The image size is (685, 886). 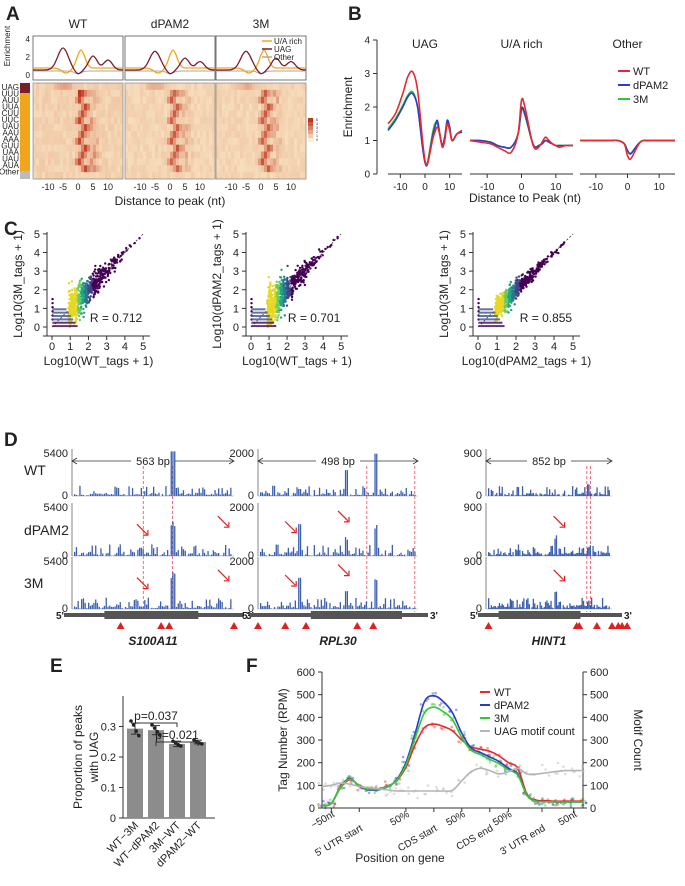 What do you see at coordinates (294, 584) in the screenshot?
I see `d-arrow-head` at bounding box center [294, 584].